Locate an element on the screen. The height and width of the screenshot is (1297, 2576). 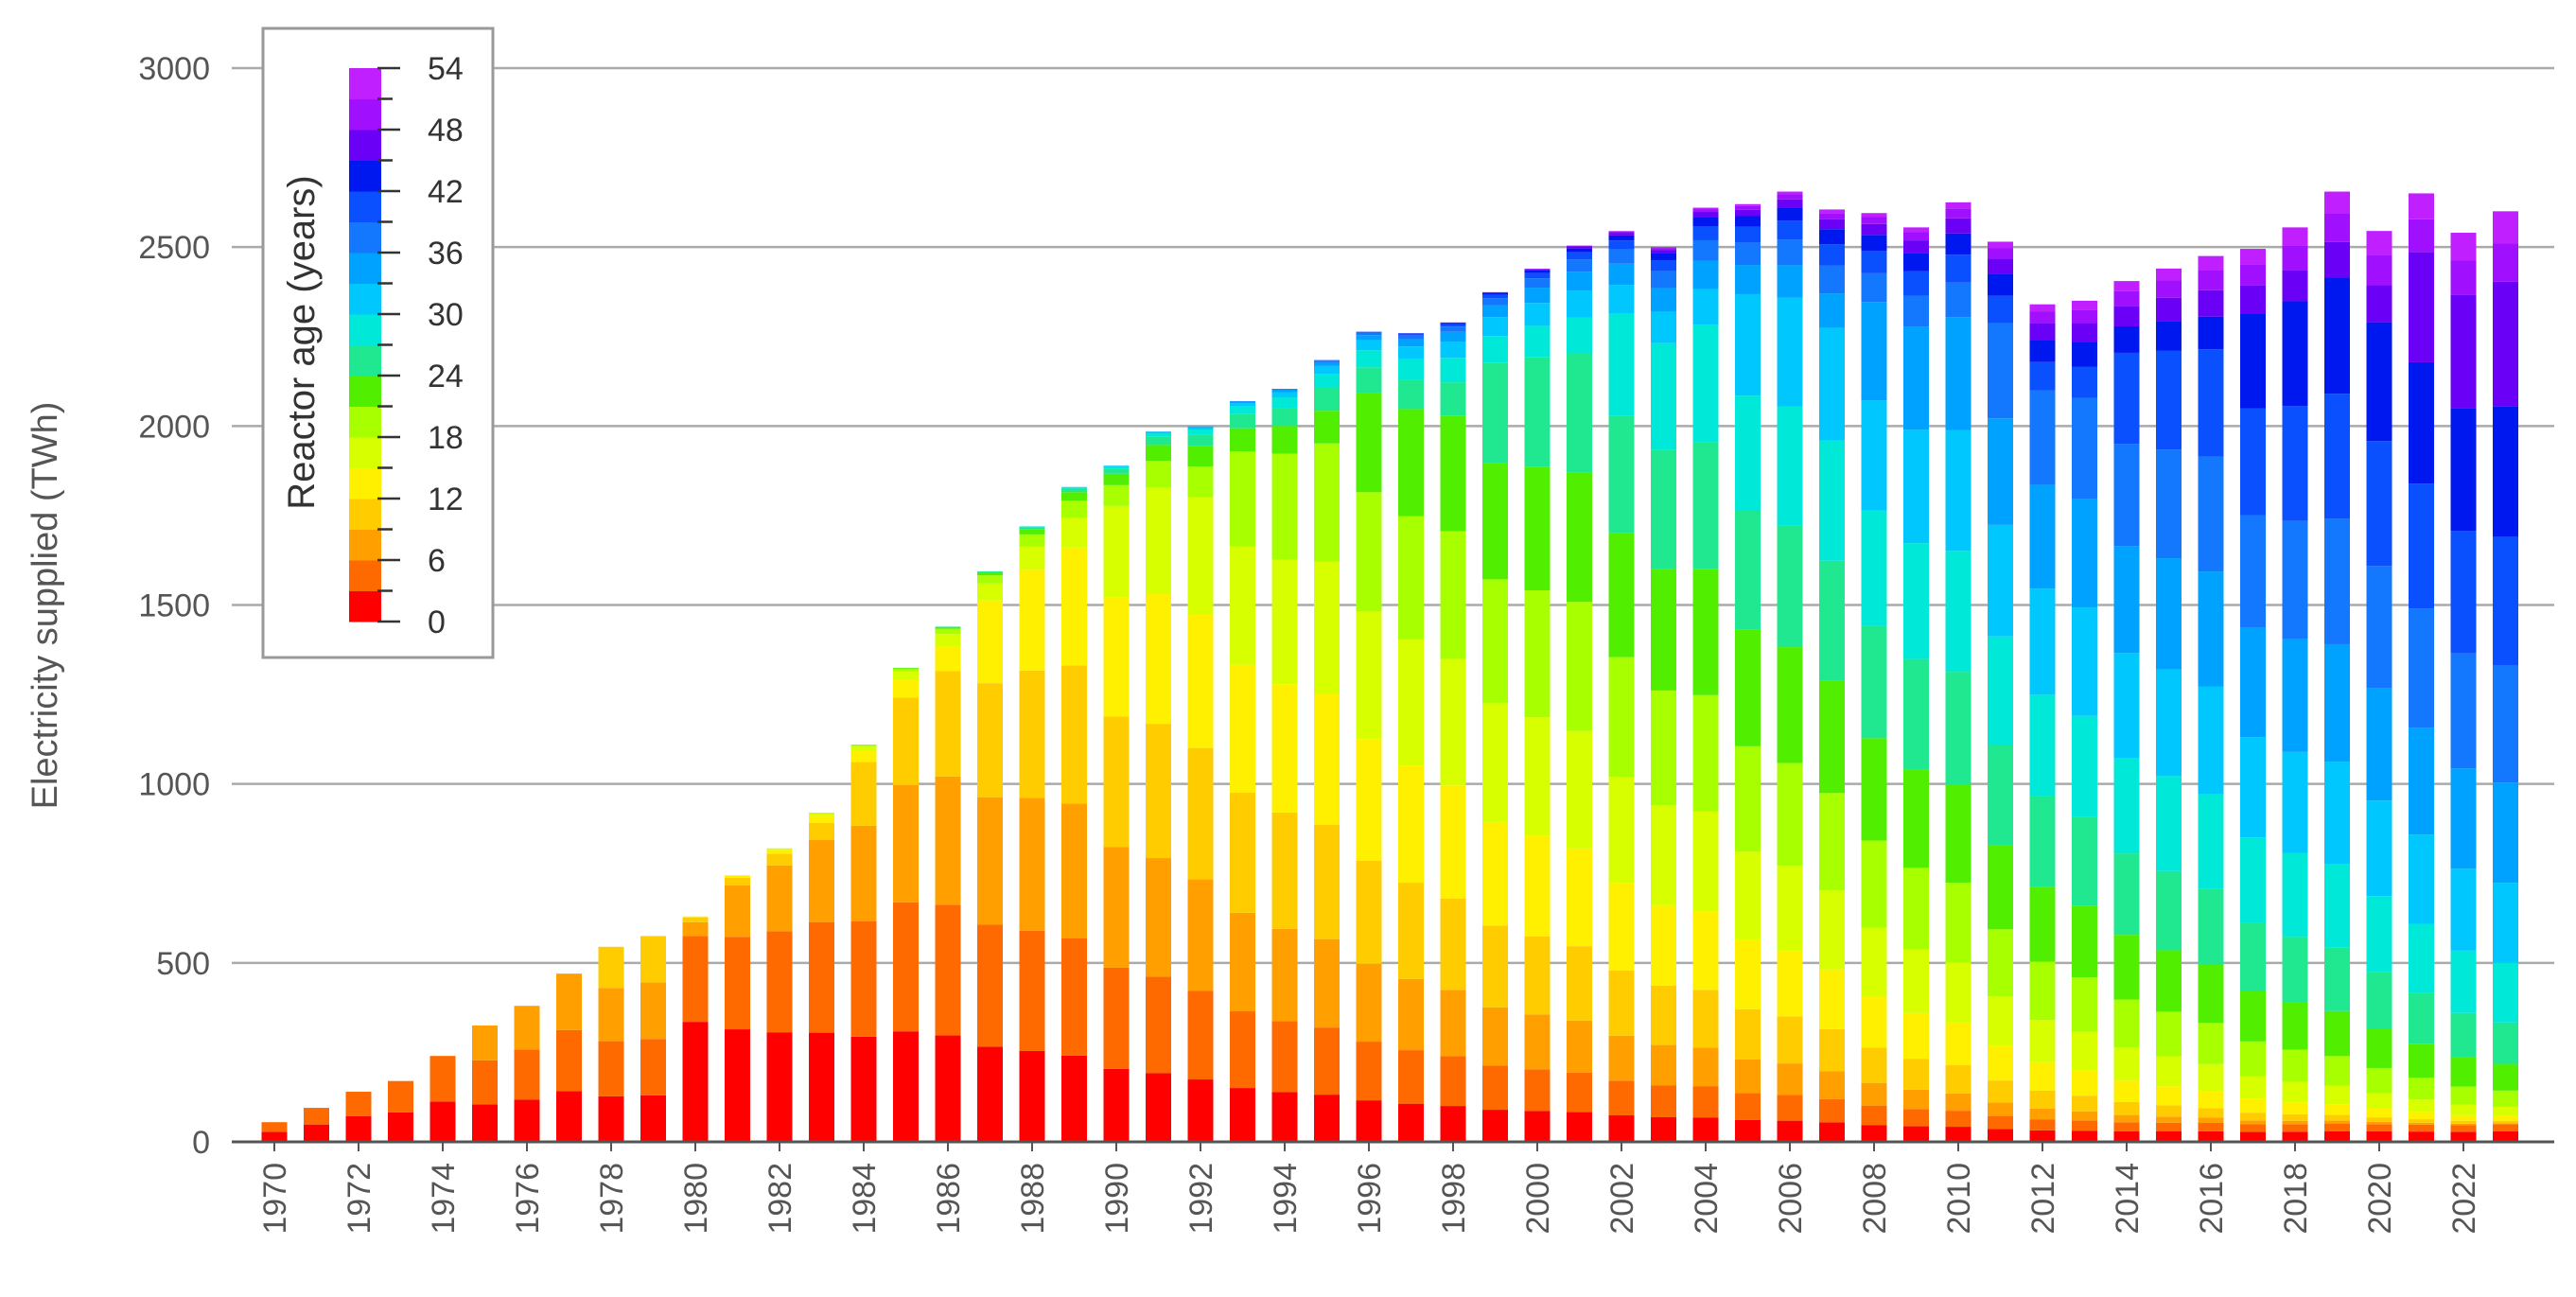
legend-tick-label: 30 is located at coordinates (446, 315).